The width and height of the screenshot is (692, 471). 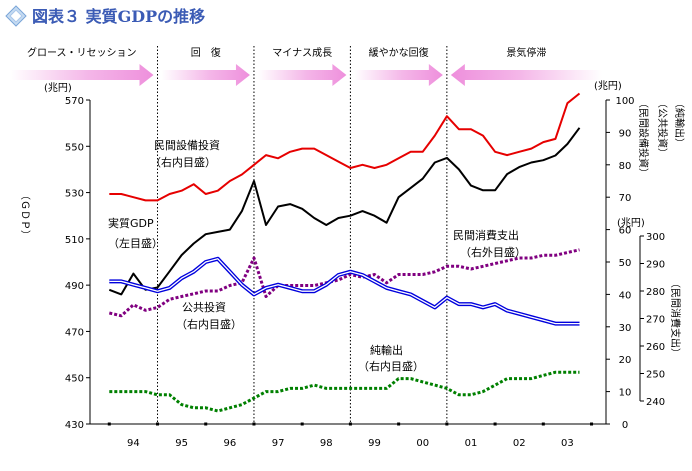 I want to click on left-tick-label: 430, so click(x=74, y=425).